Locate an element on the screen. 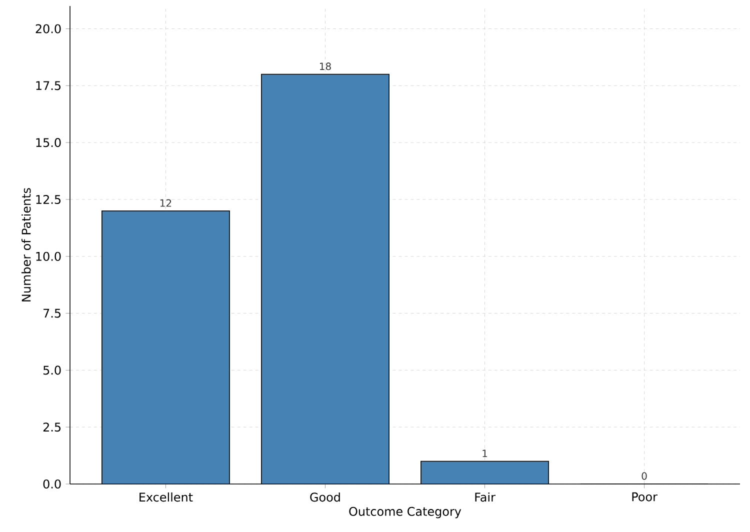 The height and width of the screenshot is (532, 750). y-axis-title: Number of Patients is located at coordinates (26, 245).